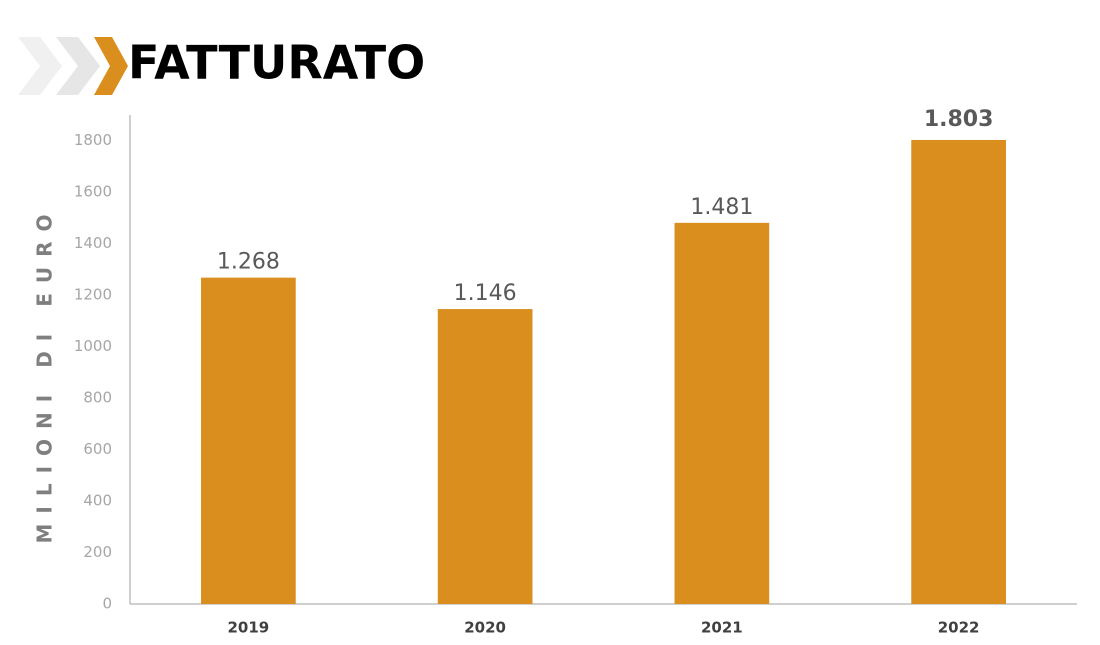 The height and width of the screenshot is (645, 1100). I want to click on y-tick-label: 1200, so click(93, 295).